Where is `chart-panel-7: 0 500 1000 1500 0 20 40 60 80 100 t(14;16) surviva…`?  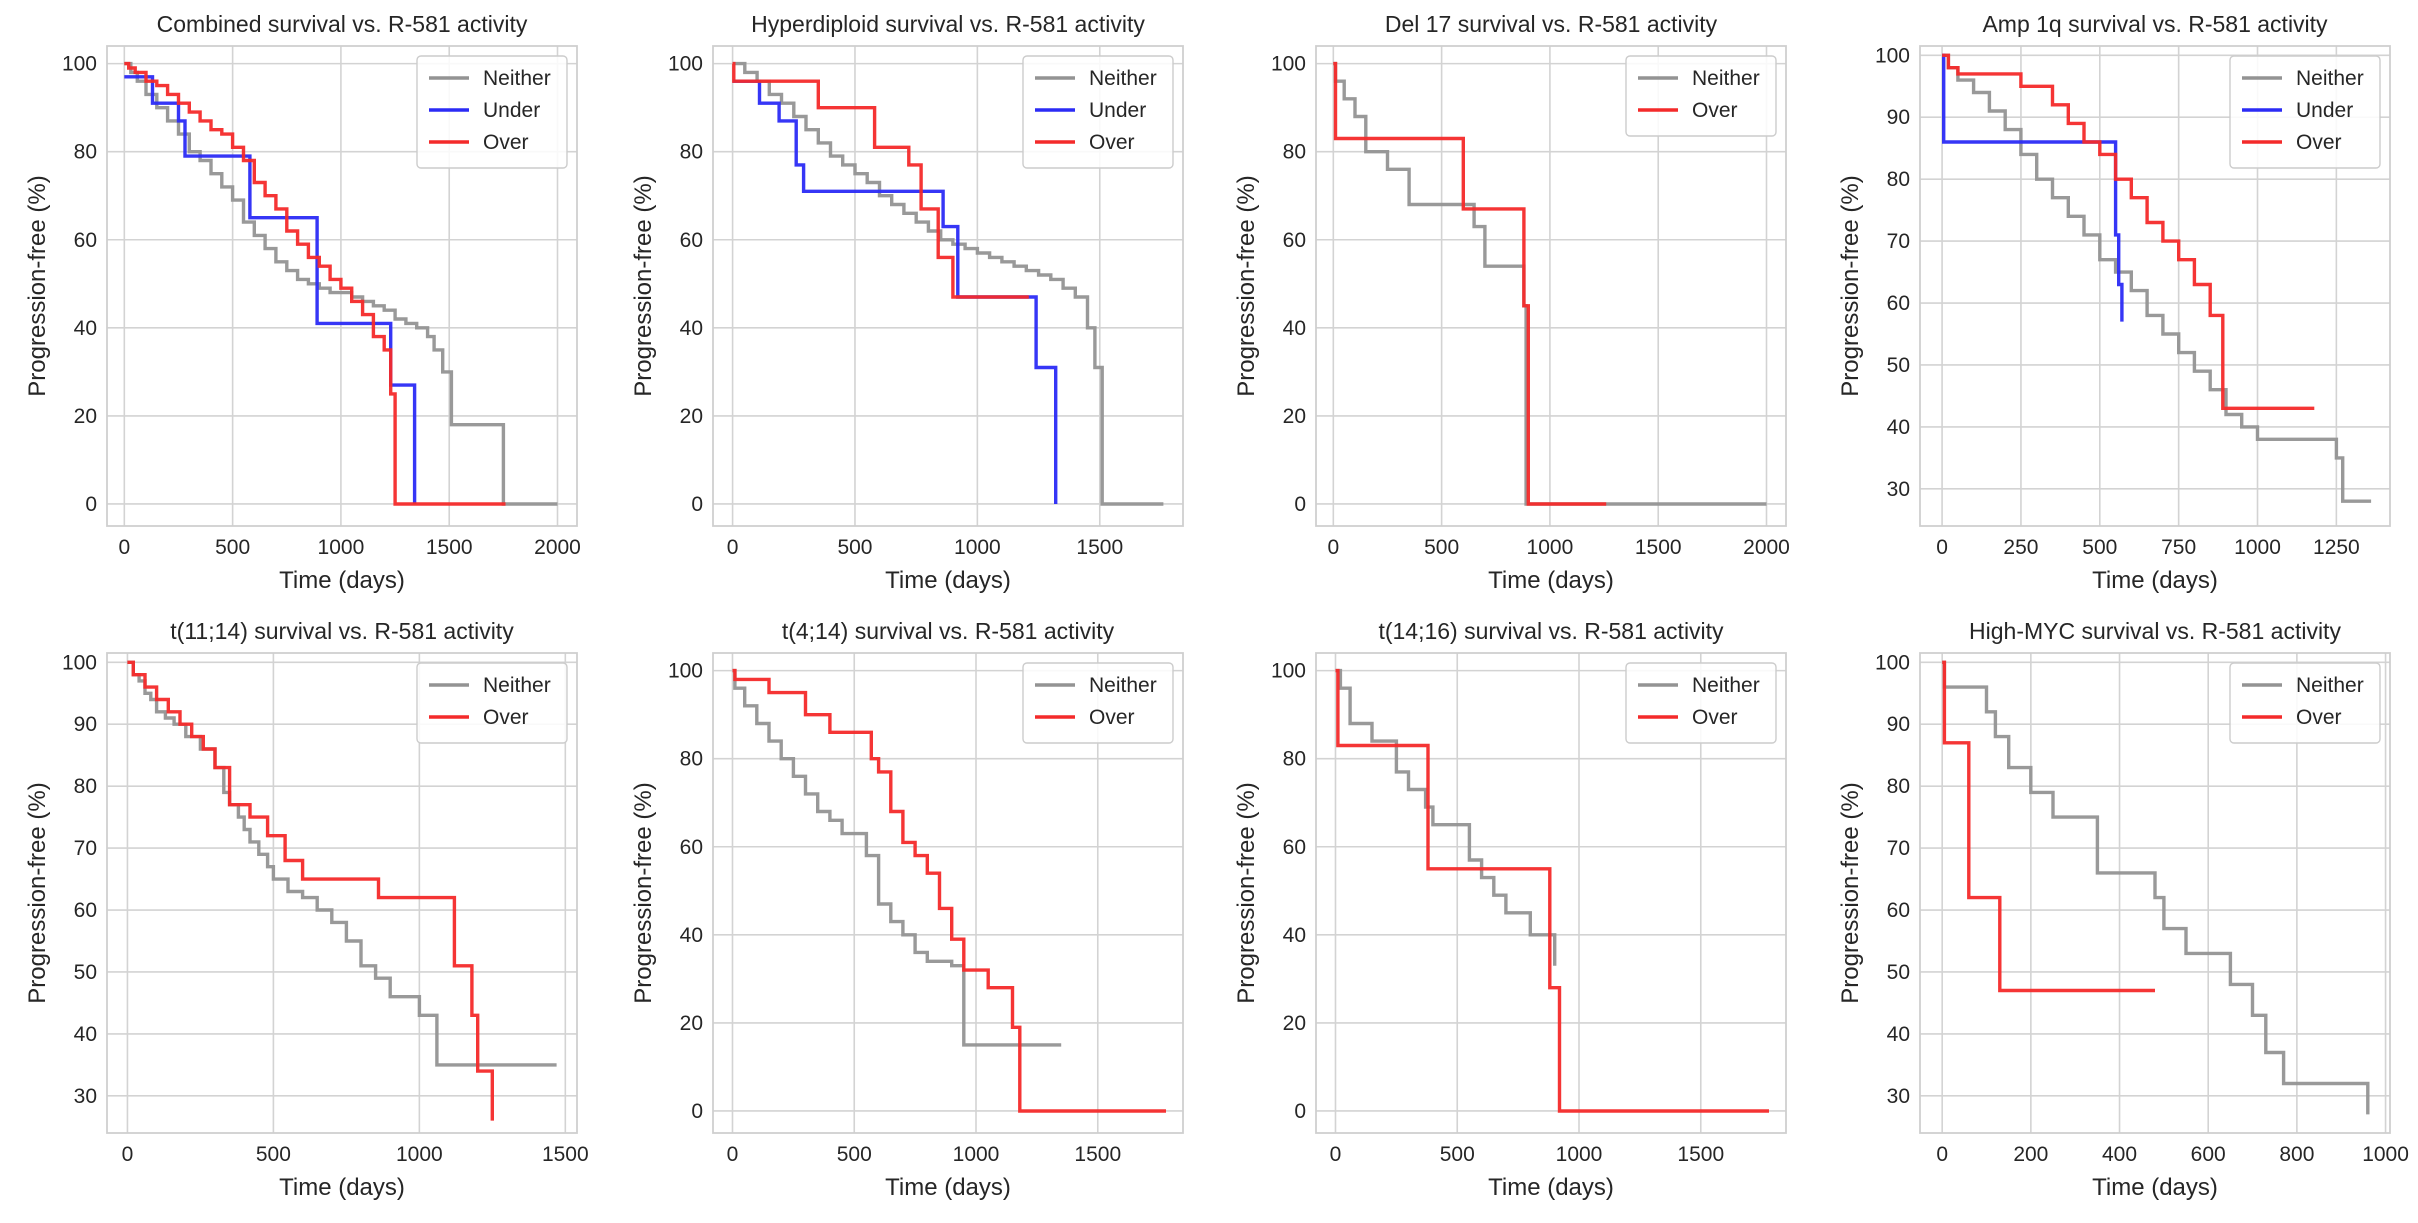 chart-panel-7: 0 500 1000 1500 0 20 40 60 80 100 t(14;16) surviva… is located at coordinates (1510, 909).